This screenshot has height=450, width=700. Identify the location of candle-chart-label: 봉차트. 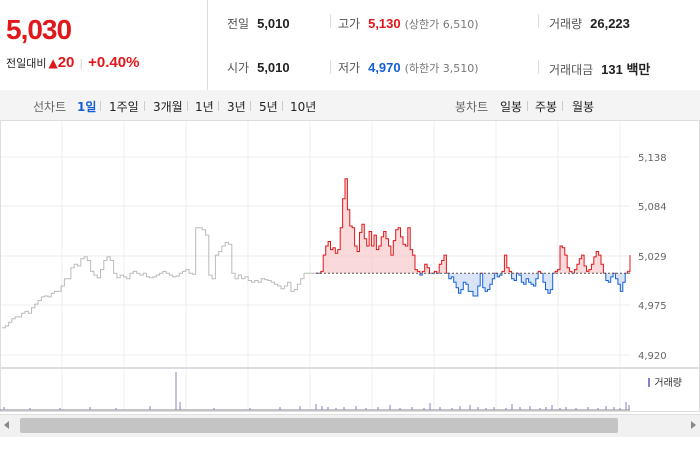
(472, 107).